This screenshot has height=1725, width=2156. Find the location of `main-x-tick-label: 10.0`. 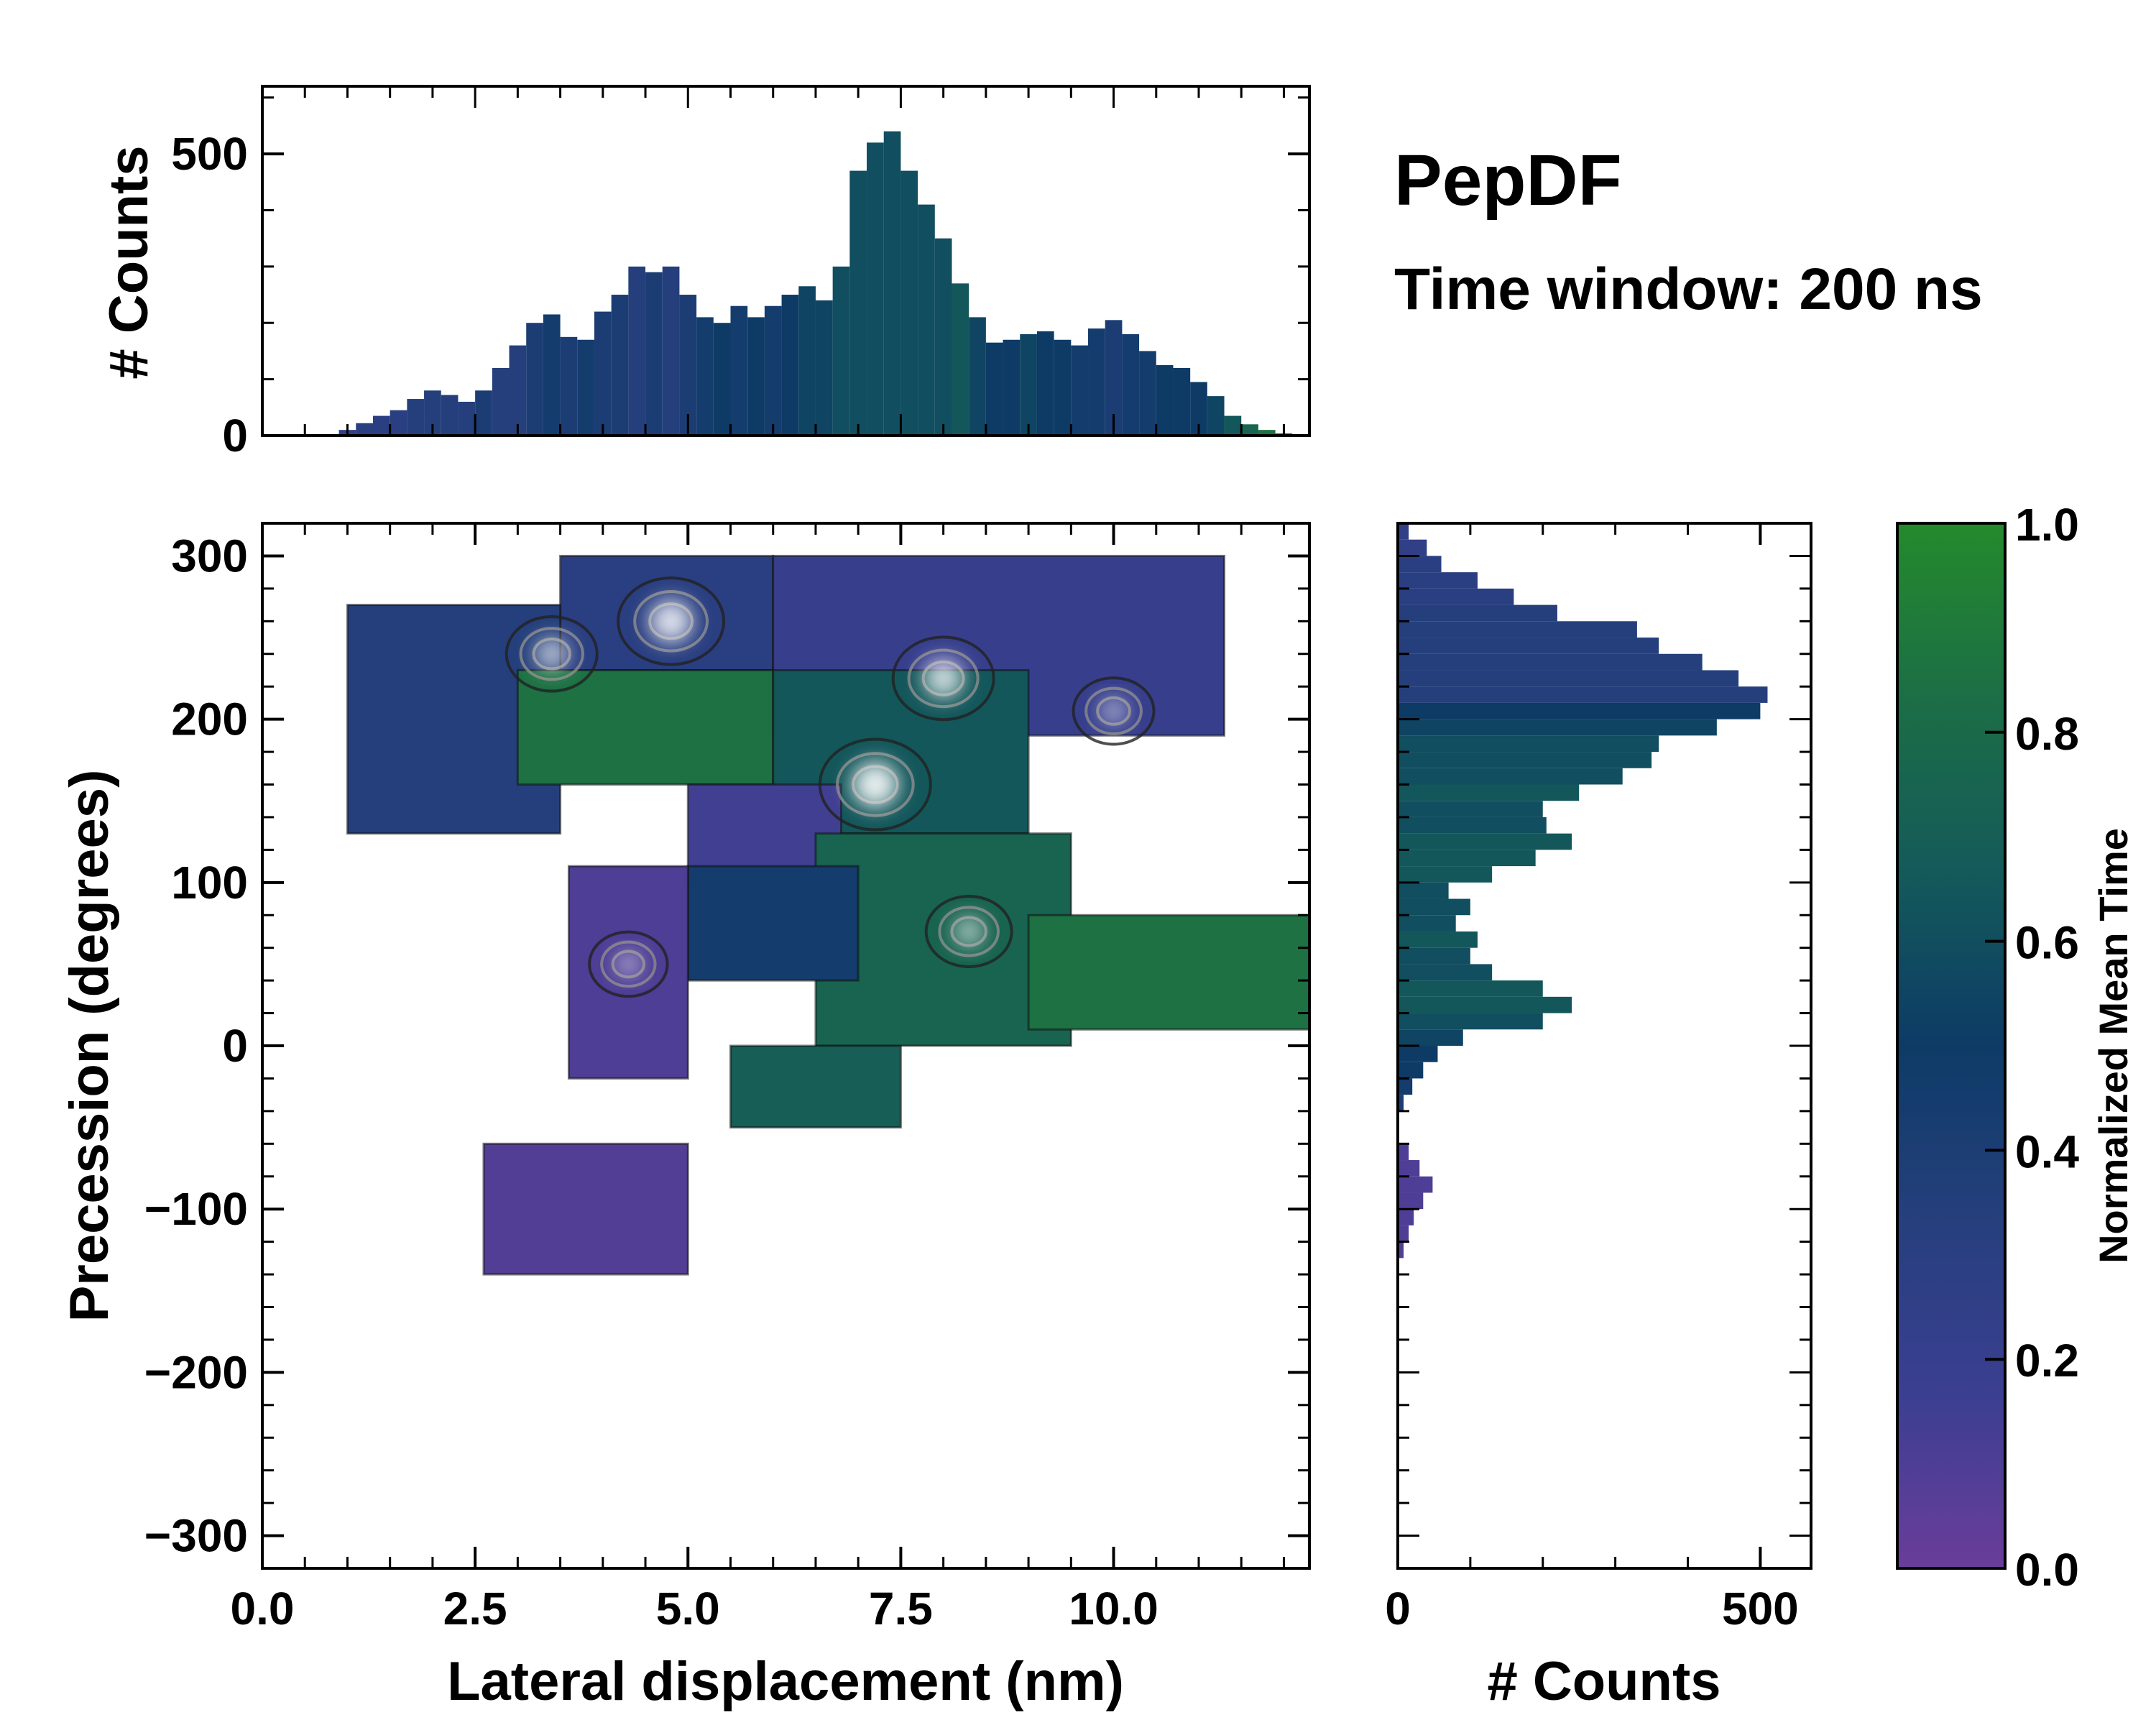

main-x-tick-label: 10.0 is located at coordinates (1113, 1608).